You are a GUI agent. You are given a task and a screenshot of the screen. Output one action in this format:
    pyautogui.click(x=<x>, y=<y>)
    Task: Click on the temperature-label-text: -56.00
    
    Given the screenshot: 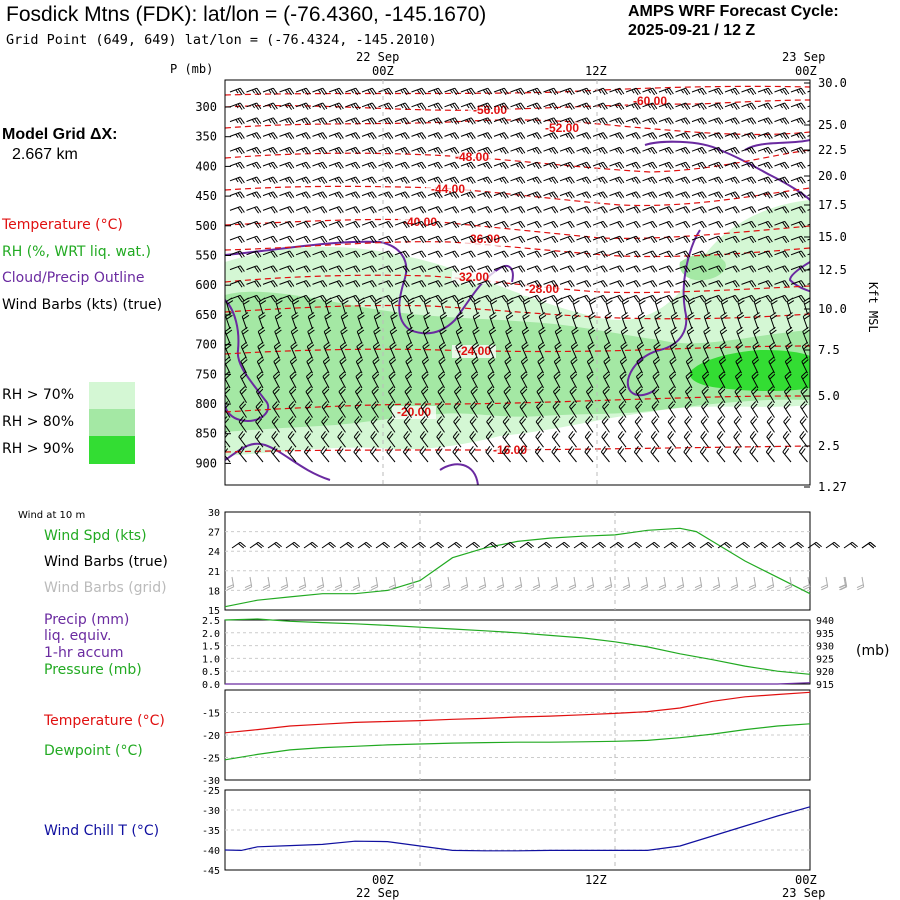 What is the action you would take?
    pyautogui.click(x=490, y=110)
    